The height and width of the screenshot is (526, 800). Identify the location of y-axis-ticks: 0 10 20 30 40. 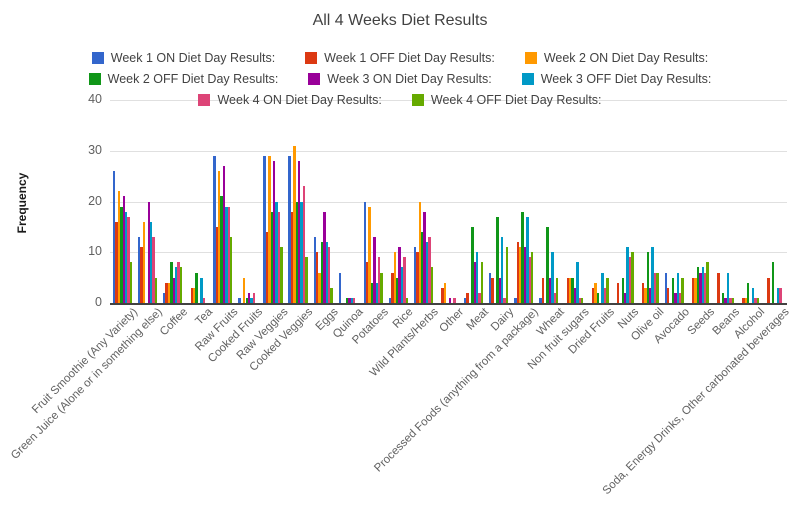
(51, 200).